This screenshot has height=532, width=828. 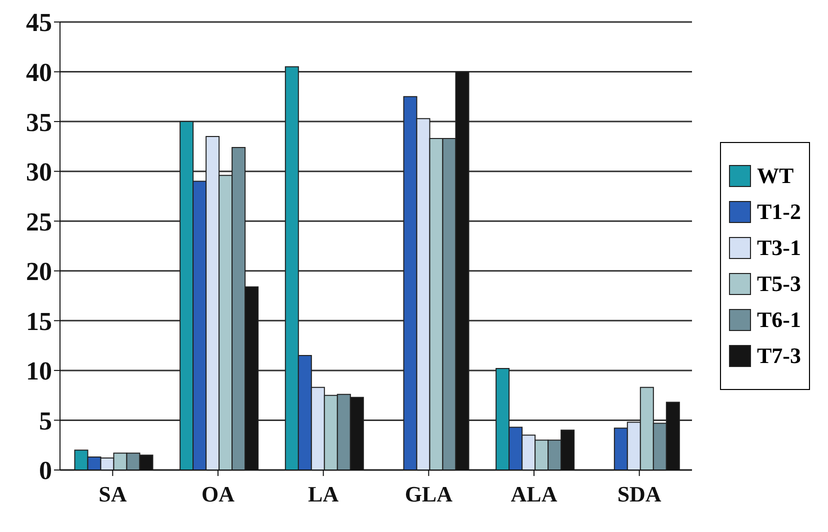 I want to click on legend-label: T7-3, so click(x=779, y=356).